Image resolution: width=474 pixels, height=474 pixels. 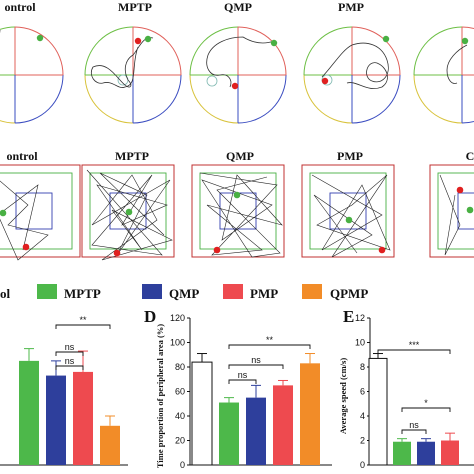 I want to click on legend-control-label: ol, so click(x=5, y=293).